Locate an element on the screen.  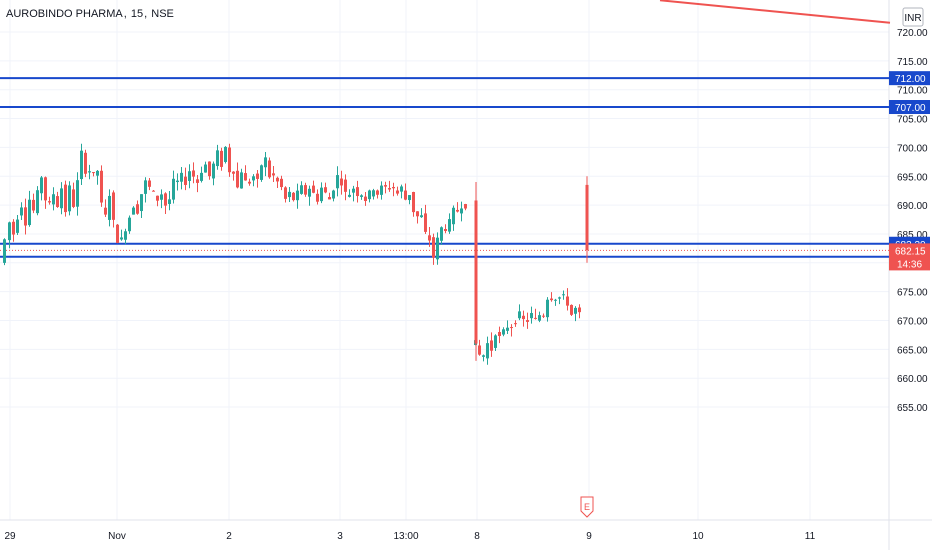
earnings-event-label: E is located at coordinates (587, 507).